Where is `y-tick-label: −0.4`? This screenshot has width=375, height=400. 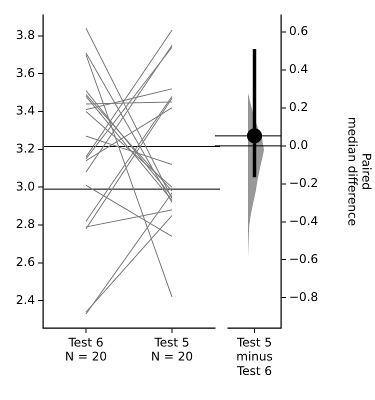
y-tick-label: −0.4 is located at coordinates (303, 221).